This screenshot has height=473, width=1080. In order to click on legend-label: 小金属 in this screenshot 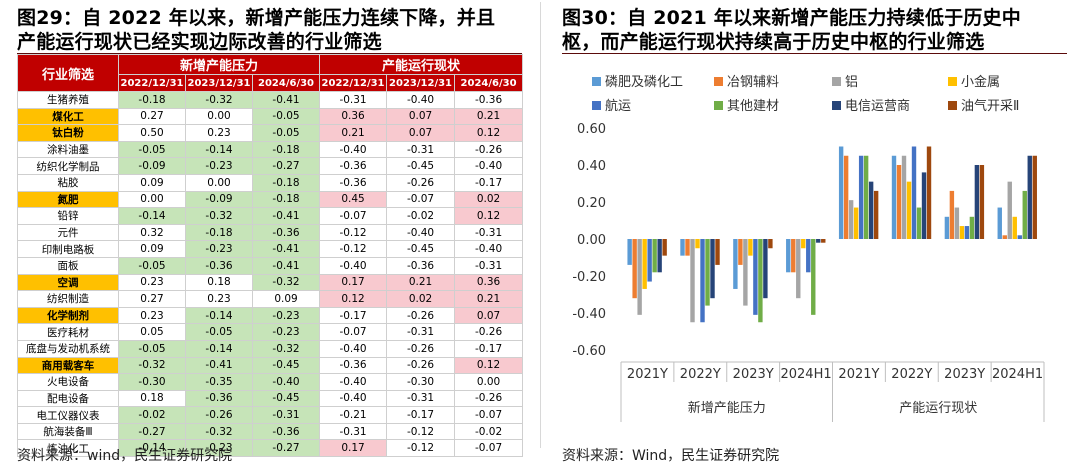, I will do `click(980, 82)`.